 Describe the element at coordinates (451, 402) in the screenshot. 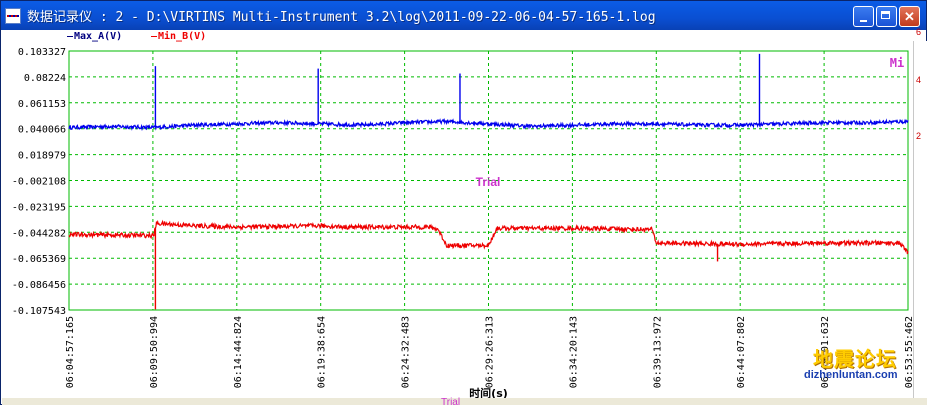

I see `trial-watermark-bottom: Trial` at that location.